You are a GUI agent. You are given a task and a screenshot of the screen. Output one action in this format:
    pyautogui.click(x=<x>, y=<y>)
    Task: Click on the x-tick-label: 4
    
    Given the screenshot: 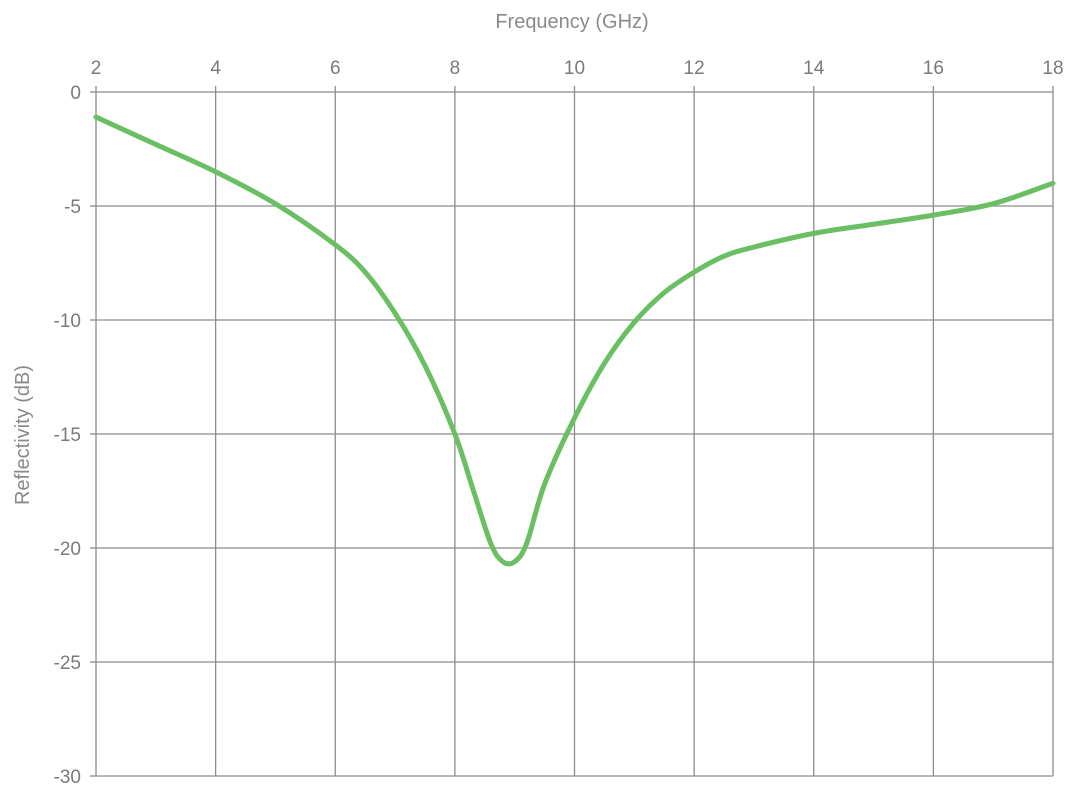 What is the action you would take?
    pyautogui.click(x=215, y=68)
    